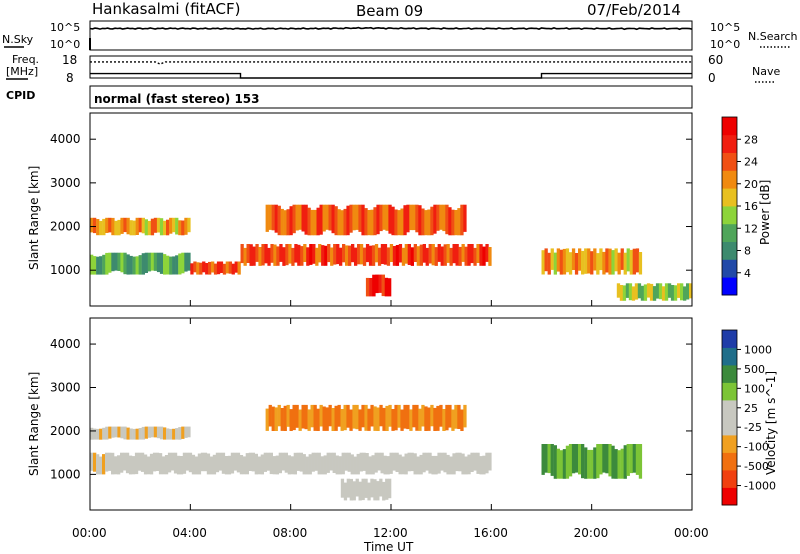 The width and height of the screenshot is (800, 554). Describe the element at coordinates (390, 533) in the screenshot. I see `time-tick-label: 12:00` at that location.